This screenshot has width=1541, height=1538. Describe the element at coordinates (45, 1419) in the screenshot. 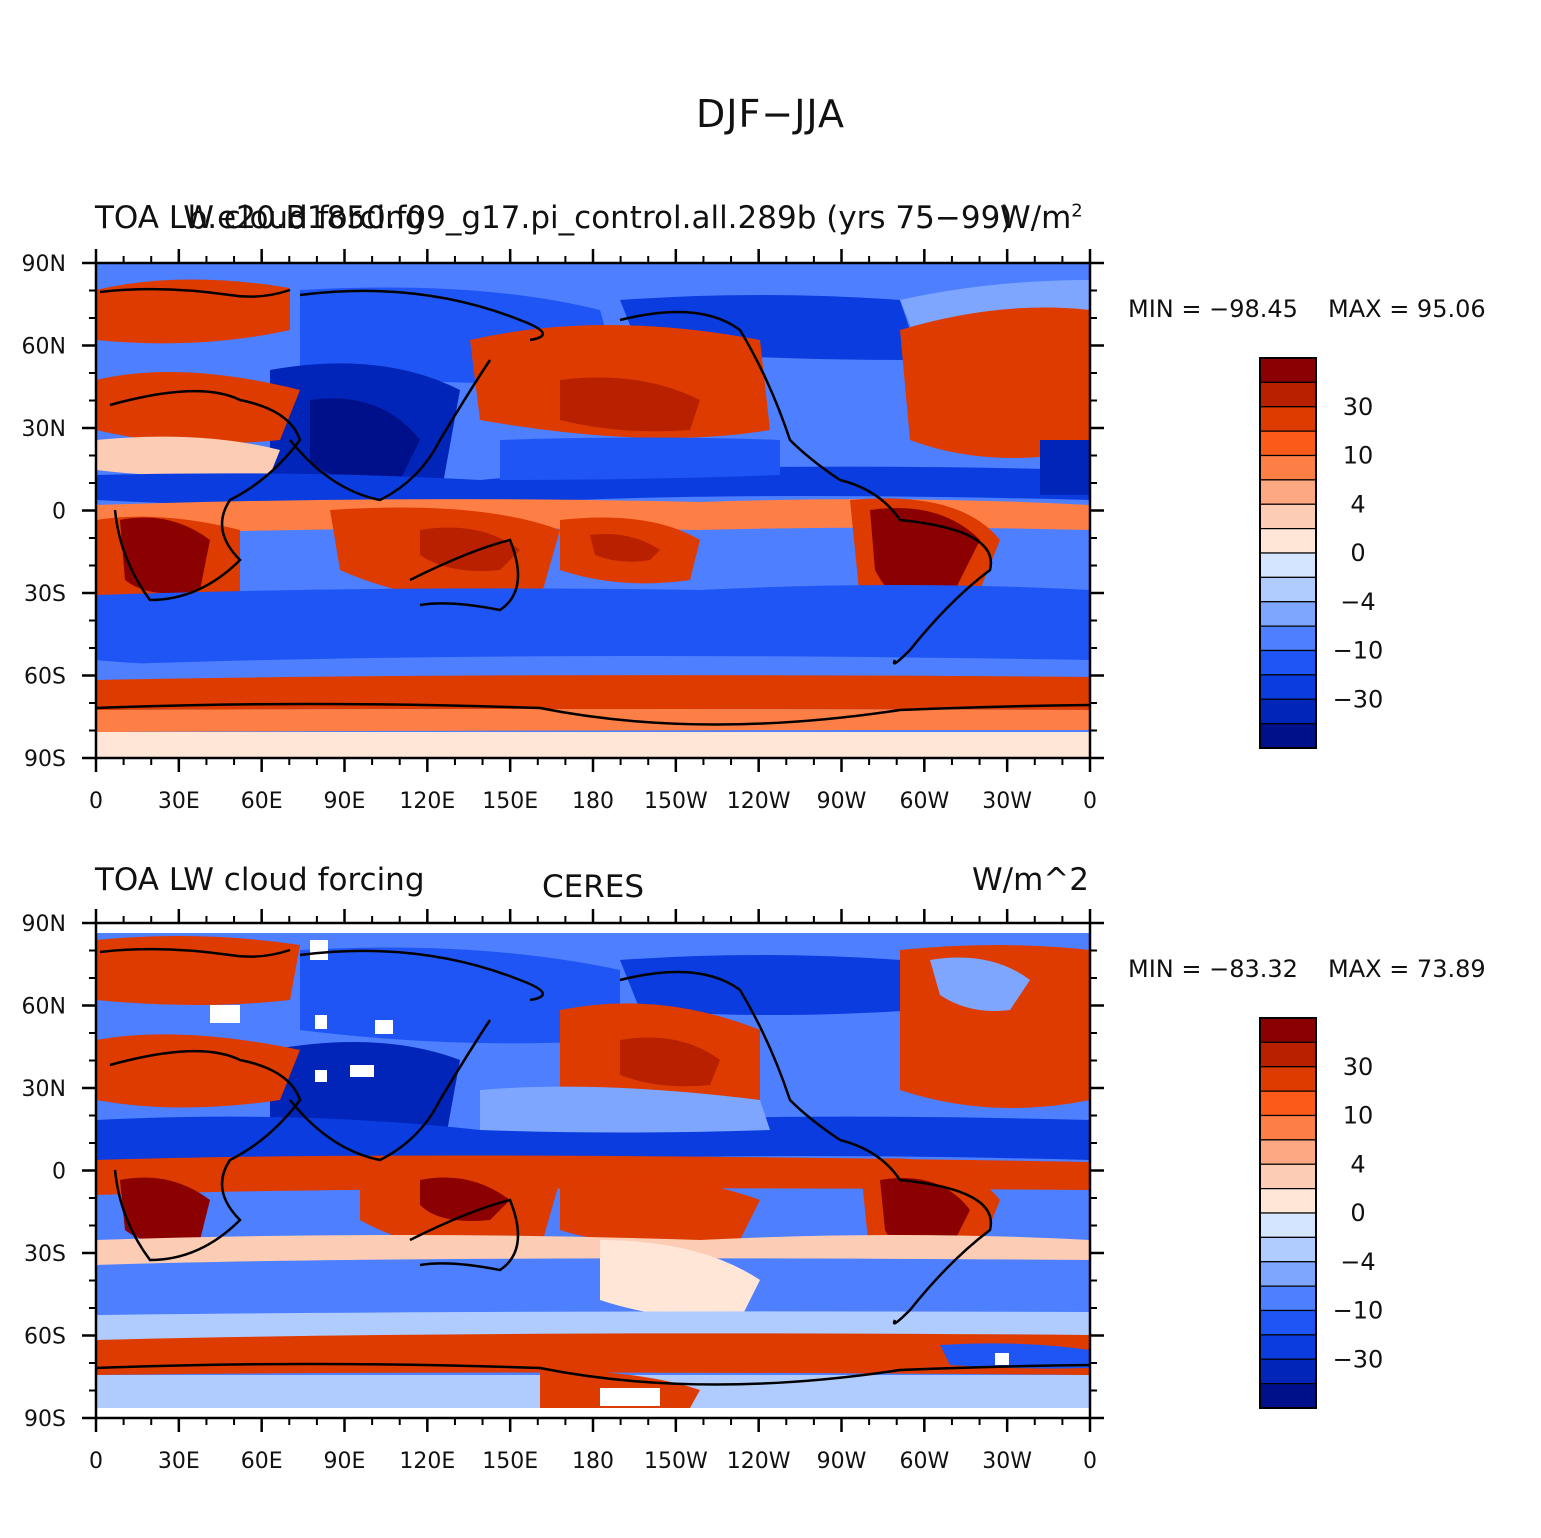

I see `panel-2-y-tick-label: 90S` at that location.